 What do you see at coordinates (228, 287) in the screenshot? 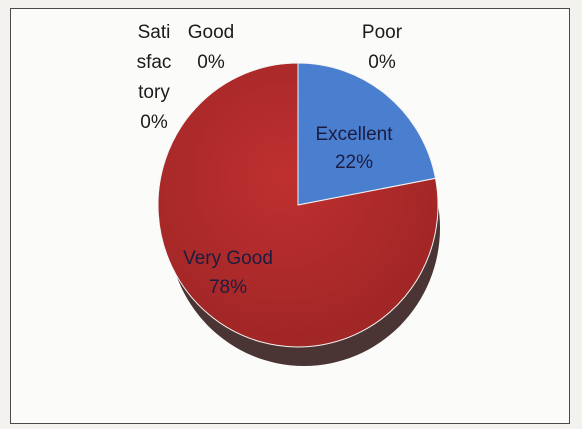
I see `very-good-pct: 78%` at bounding box center [228, 287].